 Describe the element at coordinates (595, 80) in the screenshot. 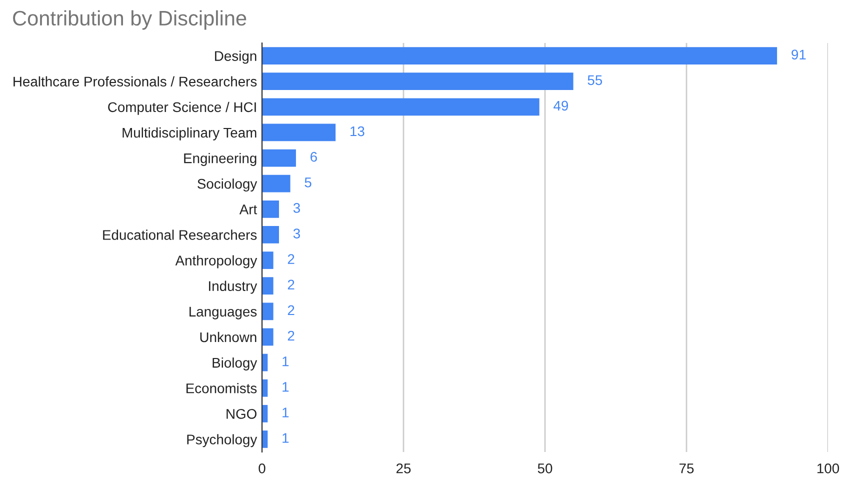

I see `data-label: 55` at that location.